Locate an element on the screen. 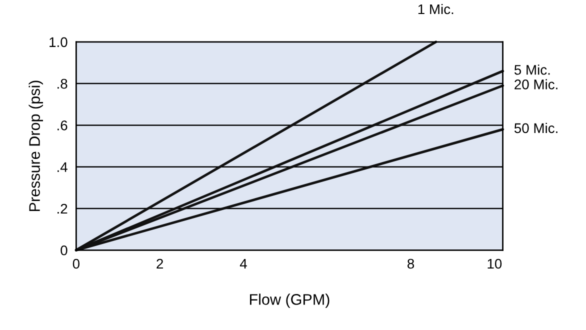 This screenshot has height=330, width=586. x-tick-label: 8 is located at coordinates (411, 263).